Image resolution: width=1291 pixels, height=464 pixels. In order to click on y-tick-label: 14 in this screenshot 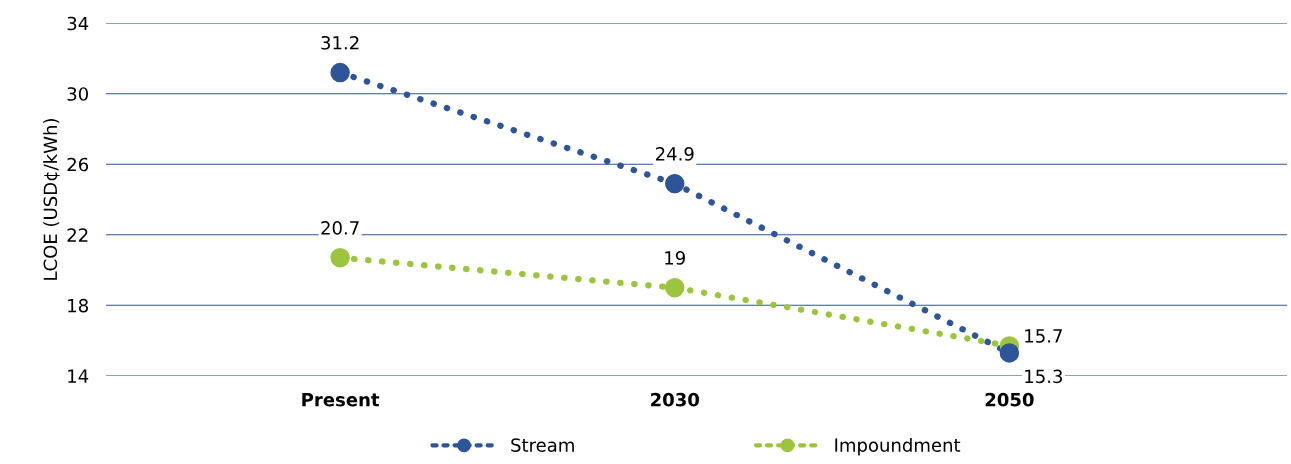, I will do `click(78, 376)`.